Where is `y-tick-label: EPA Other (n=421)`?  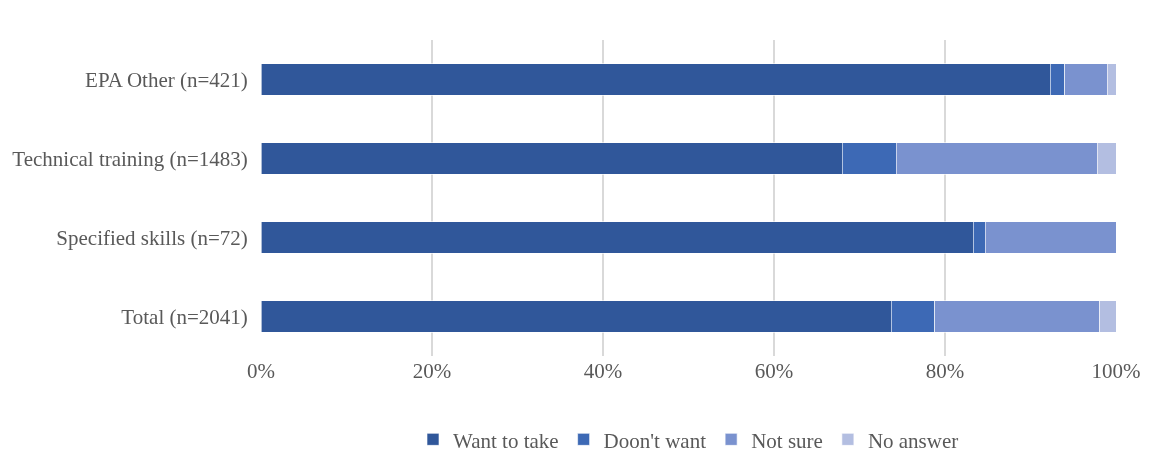
y-tick-label: EPA Other (n=421) is located at coordinates (166, 79).